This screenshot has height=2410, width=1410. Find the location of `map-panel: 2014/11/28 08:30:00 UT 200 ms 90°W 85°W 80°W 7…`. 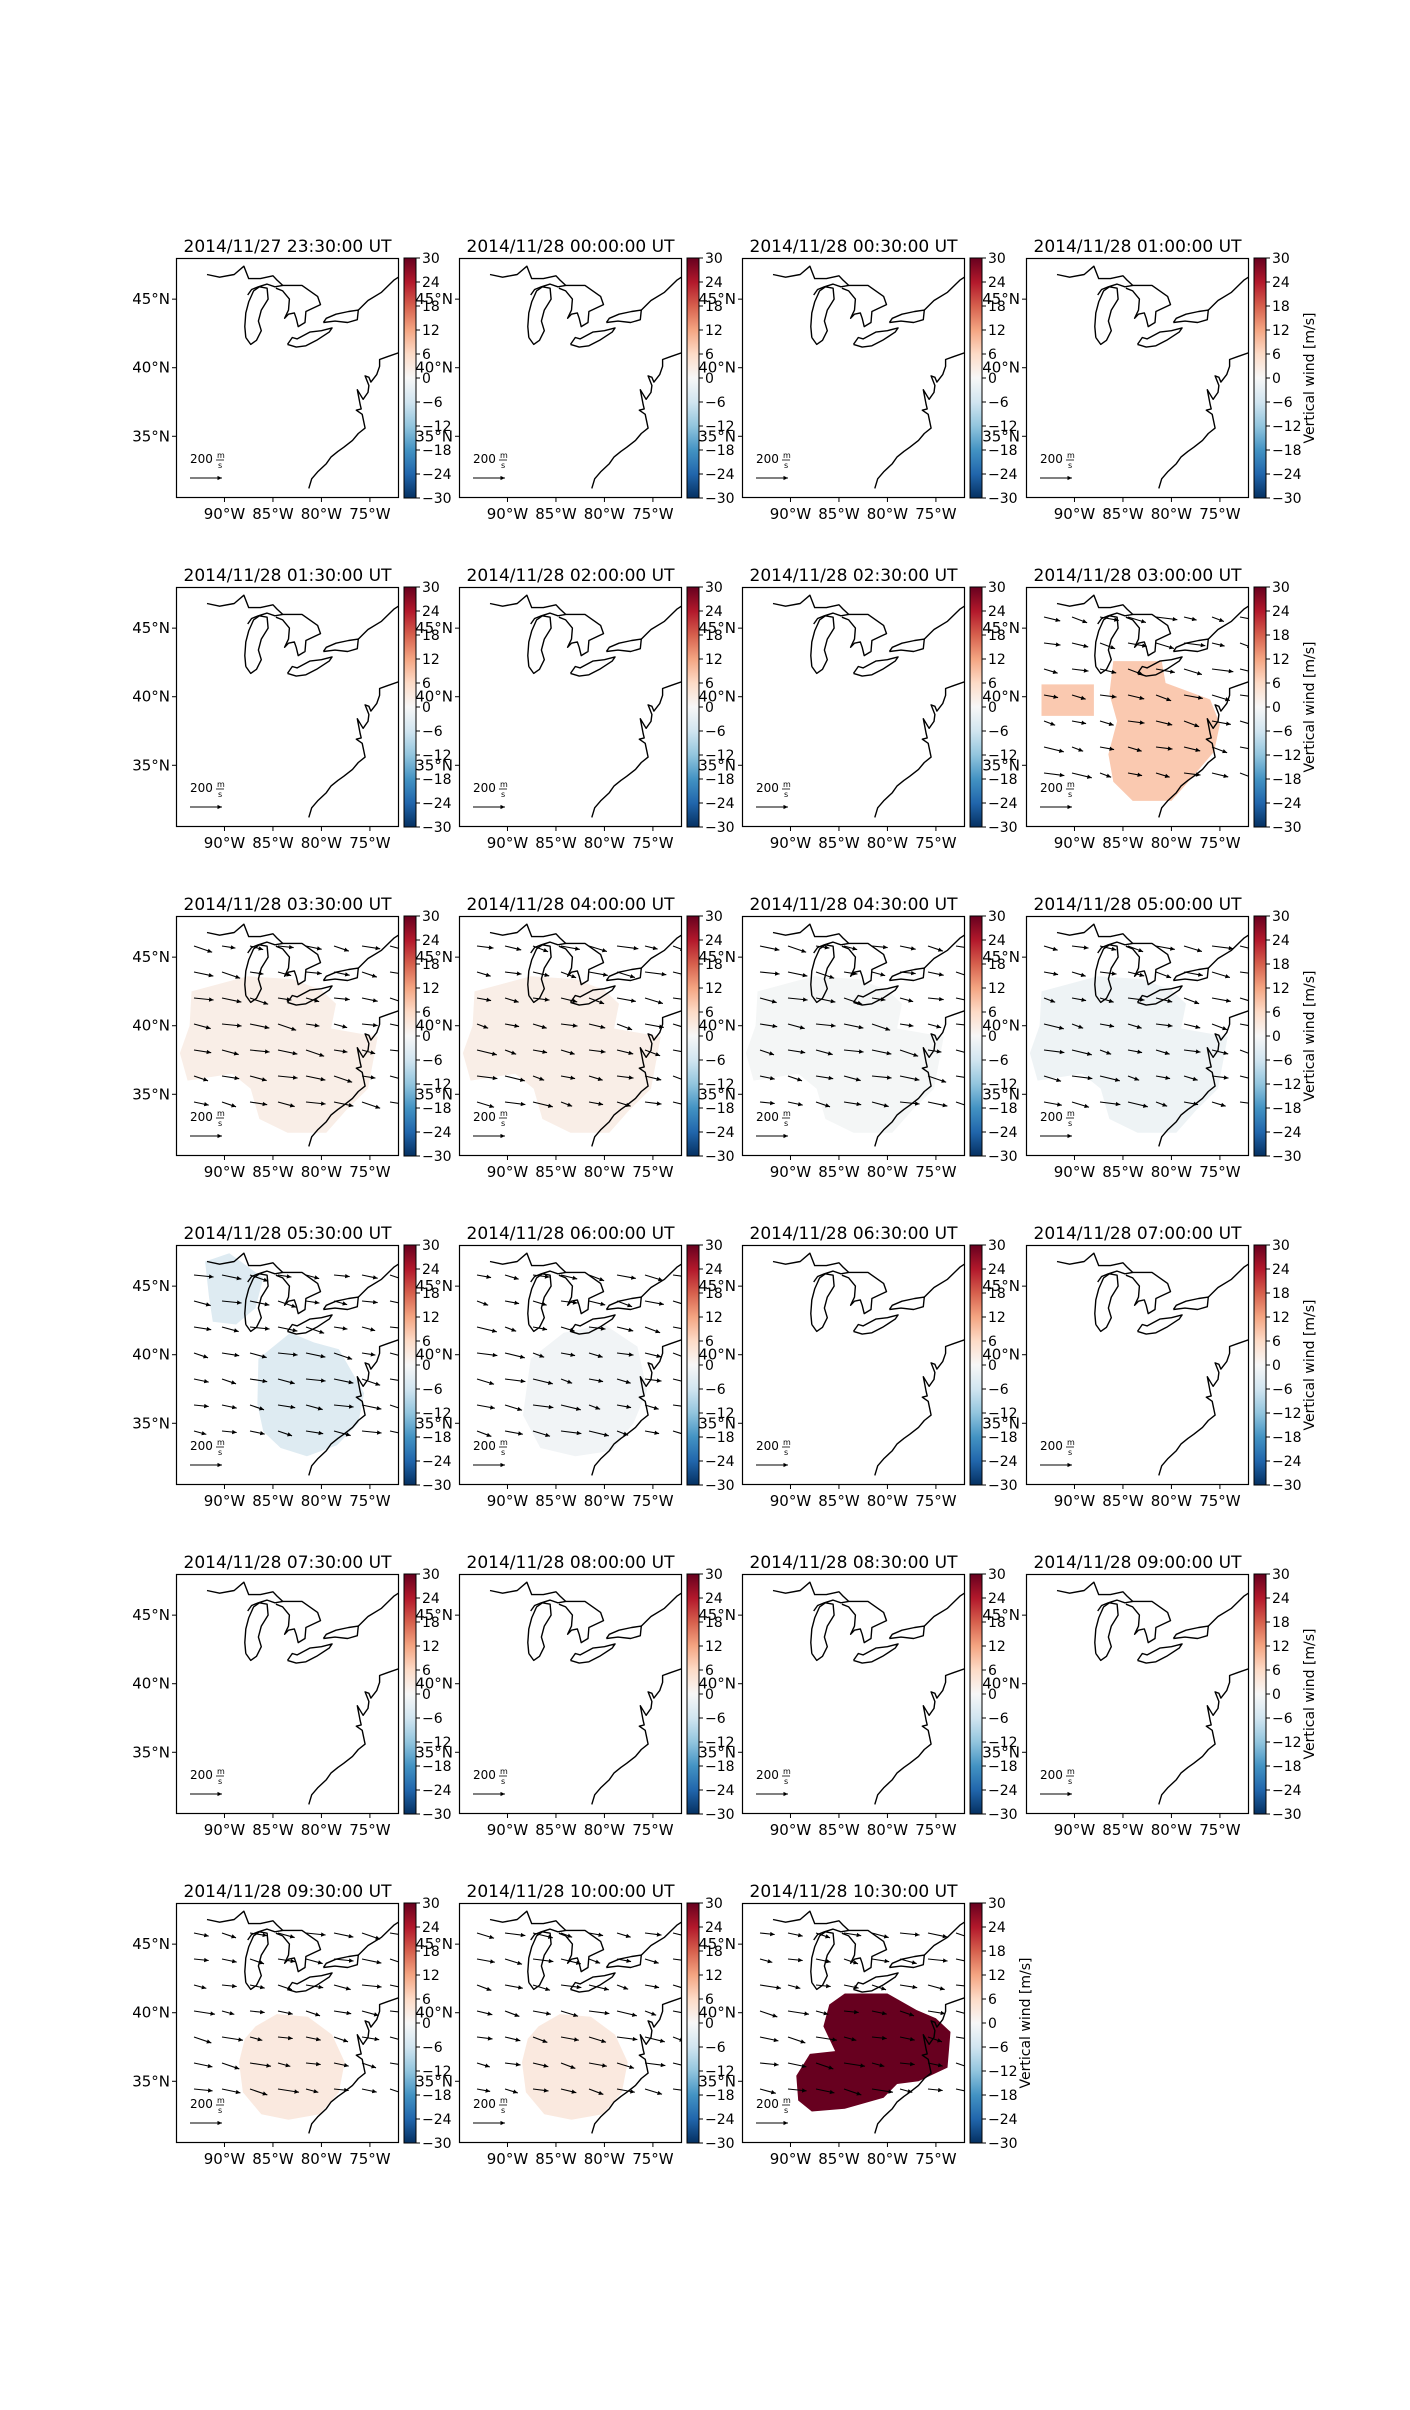

map-panel: 2014/11/28 08:30:00 UT 200 ms 90°W 85°W 80°W 7… is located at coordinates (857, 1696).